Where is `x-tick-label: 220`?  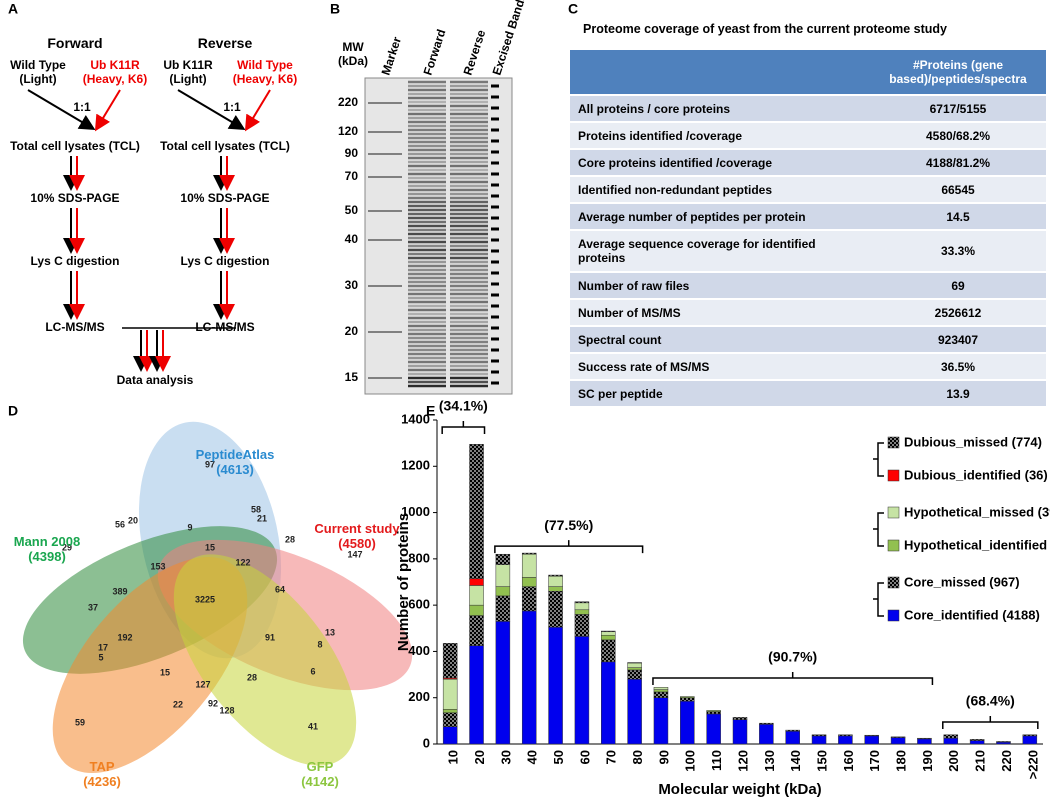
x-tick-label: 220 is located at coordinates (1006, 761).